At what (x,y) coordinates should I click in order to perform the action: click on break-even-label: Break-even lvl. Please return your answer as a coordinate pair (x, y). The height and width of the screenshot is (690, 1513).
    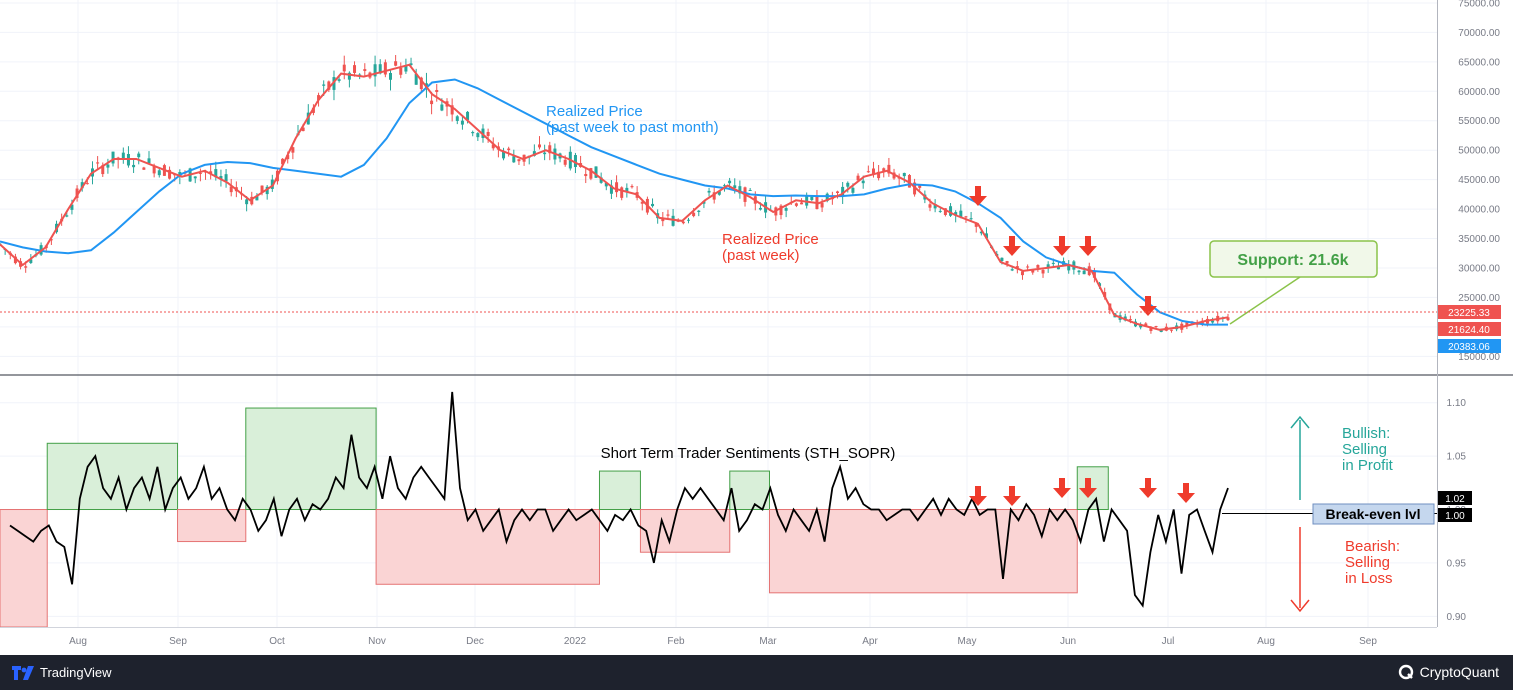
    Looking at the image, I should click on (1373, 514).